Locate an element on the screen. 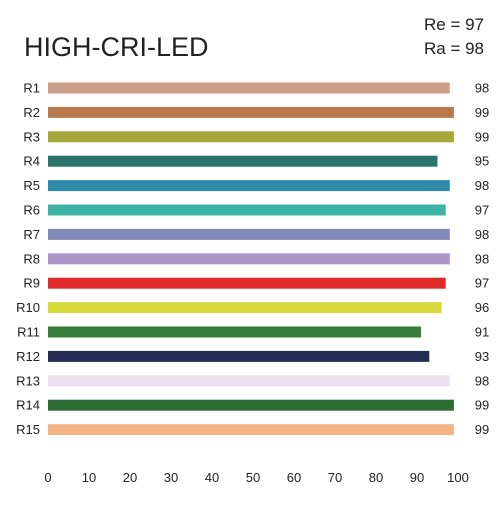 The width and height of the screenshot is (500, 505). x-tick-label-60: 60 is located at coordinates (294, 477).